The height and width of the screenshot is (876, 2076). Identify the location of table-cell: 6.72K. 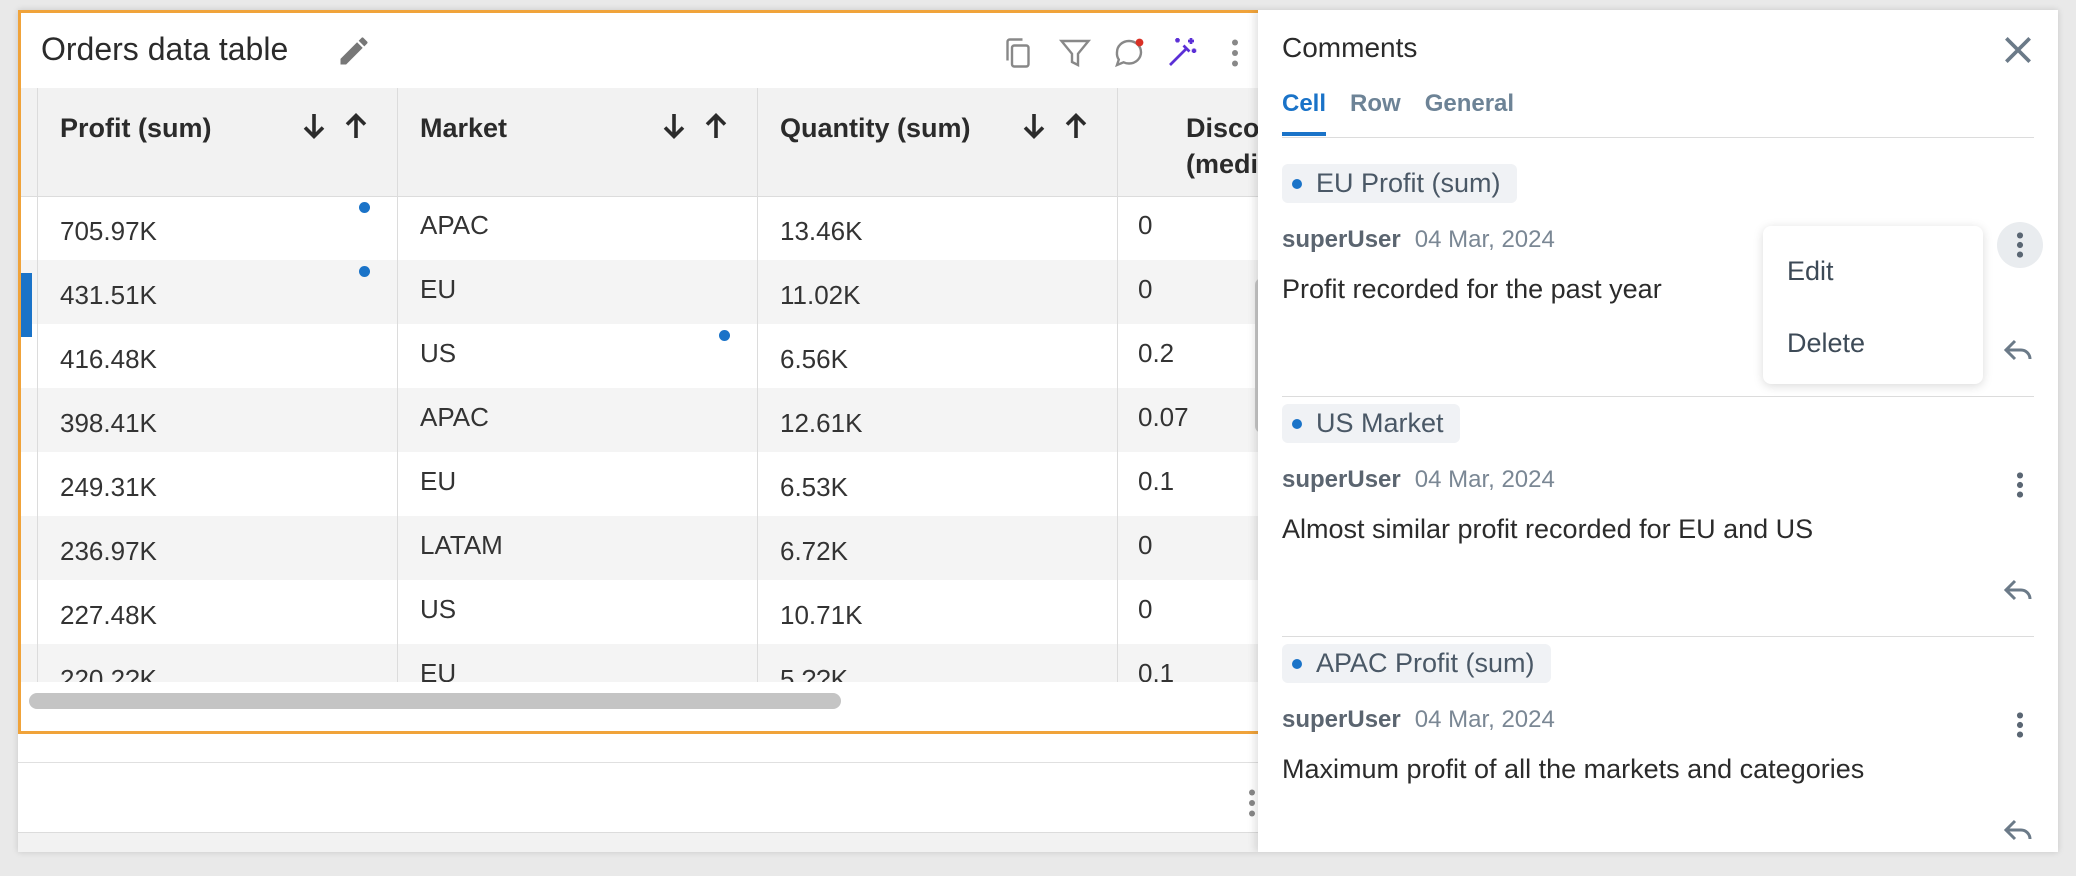
(937, 548).